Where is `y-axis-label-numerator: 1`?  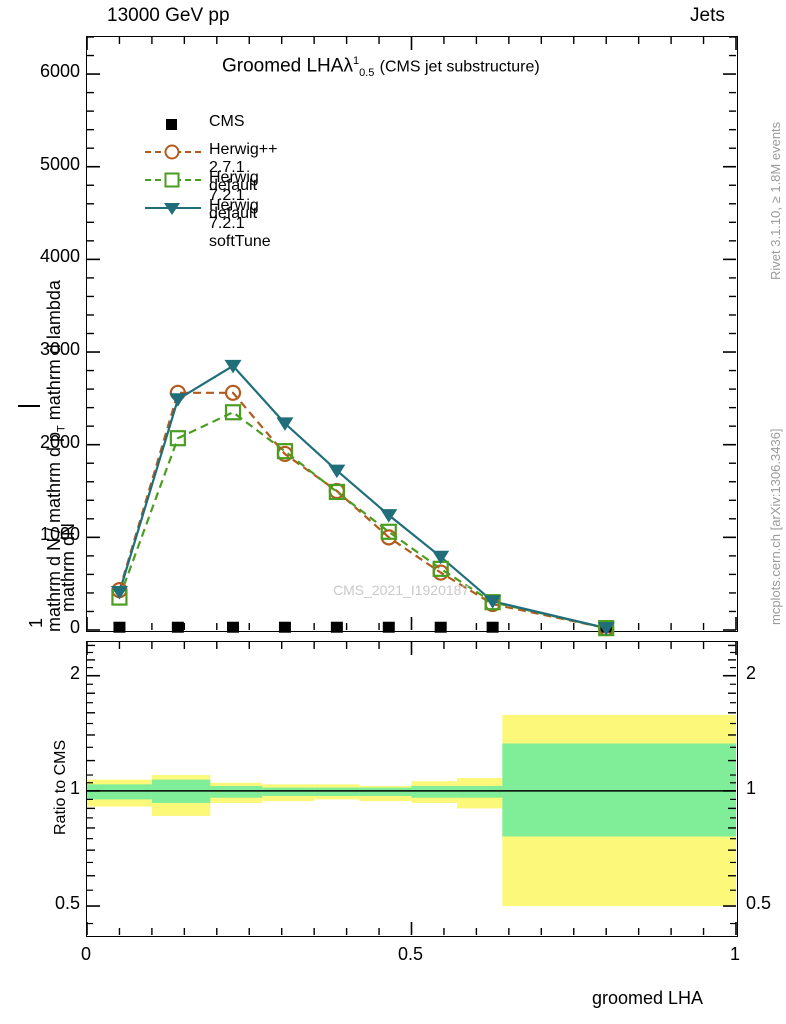 y-axis-label-numerator: 1 is located at coordinates (36, 622).